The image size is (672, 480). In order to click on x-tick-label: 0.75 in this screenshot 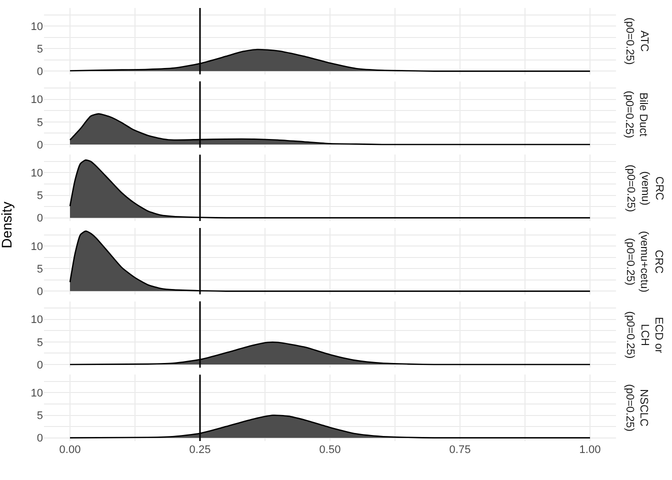, I will do `click(460, 450)`.